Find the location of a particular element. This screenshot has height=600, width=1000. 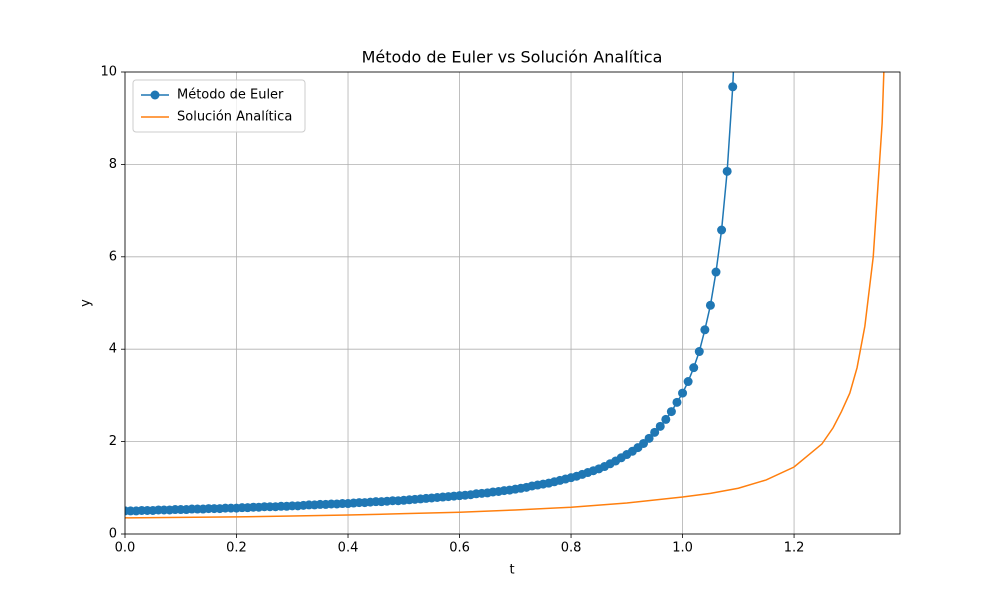

legend-box is located at coordinates (219, 106).